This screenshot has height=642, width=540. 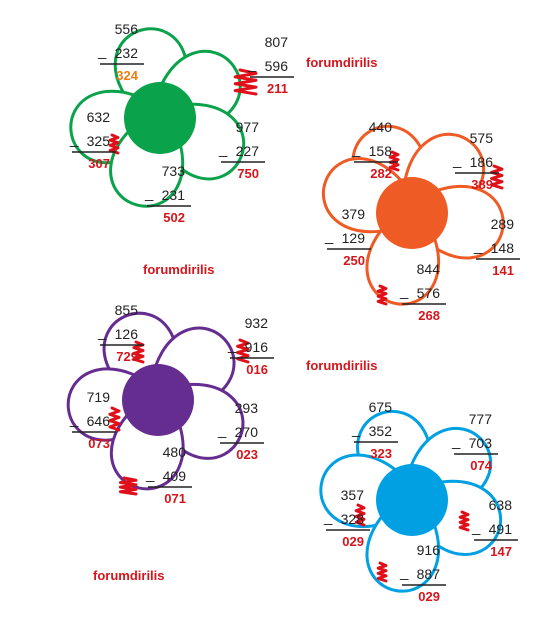 What do you see at coordinates (381, 127) in the screenshot?
I see `minuend: 440` at bounding box center [381, 127].